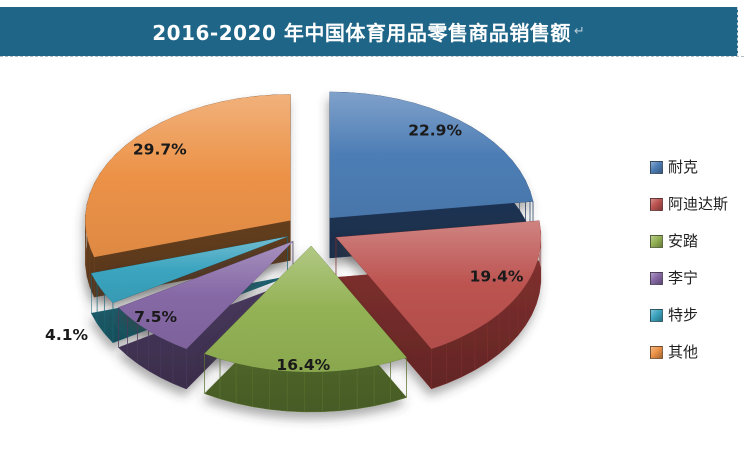  I want to click on legend-label: 特步, so click(683, 315).